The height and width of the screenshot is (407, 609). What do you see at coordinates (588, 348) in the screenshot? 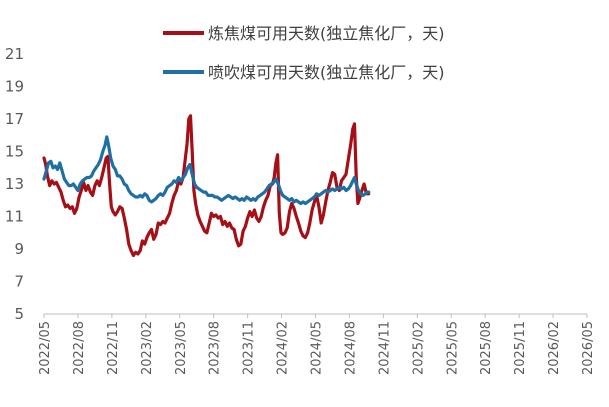
I see `x-tick-label: 2026/05` at bounding box center [588, 348].